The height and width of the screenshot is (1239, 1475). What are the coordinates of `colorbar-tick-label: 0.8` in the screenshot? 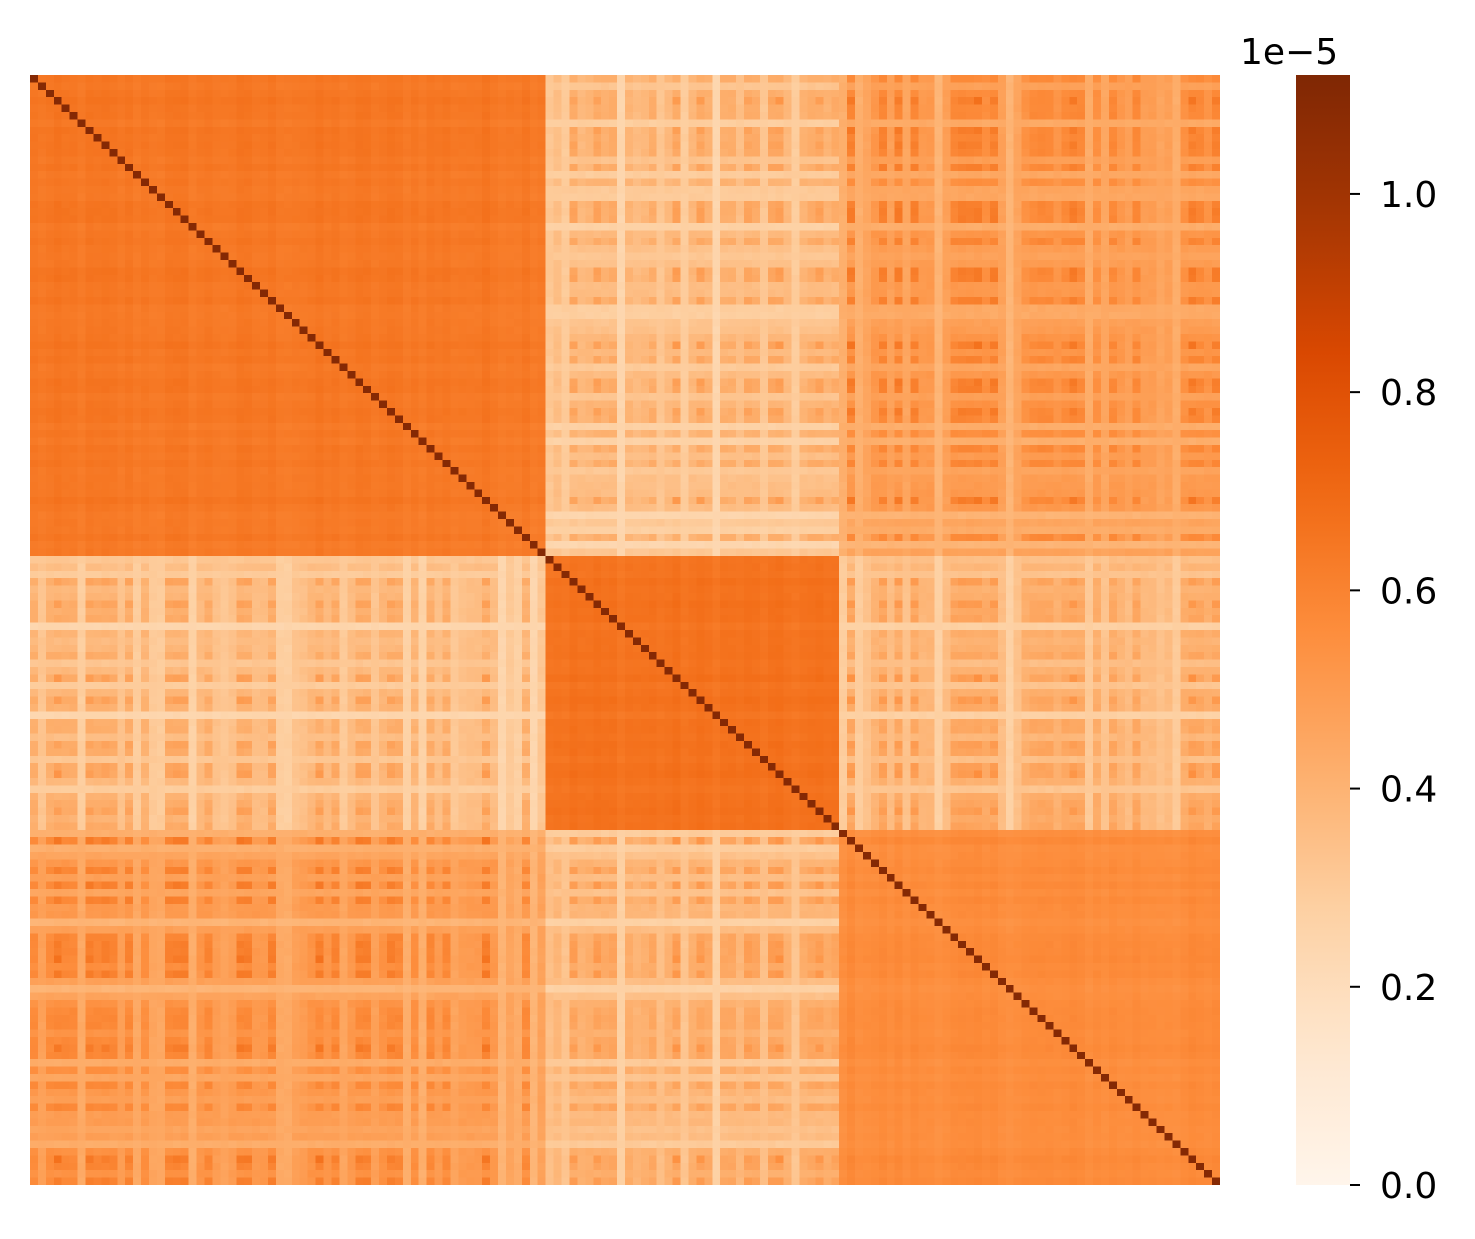 It's located at (1408, 393).